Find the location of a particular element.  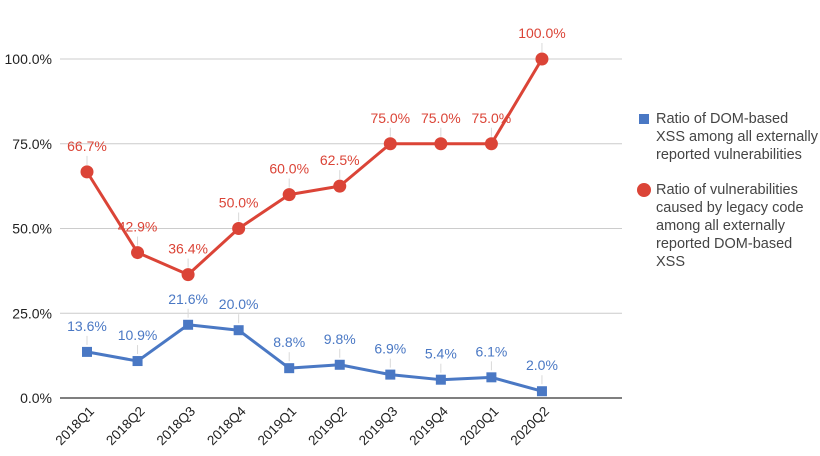

x-tick-label: 2018Q3 is located at coordinates (176, 426).